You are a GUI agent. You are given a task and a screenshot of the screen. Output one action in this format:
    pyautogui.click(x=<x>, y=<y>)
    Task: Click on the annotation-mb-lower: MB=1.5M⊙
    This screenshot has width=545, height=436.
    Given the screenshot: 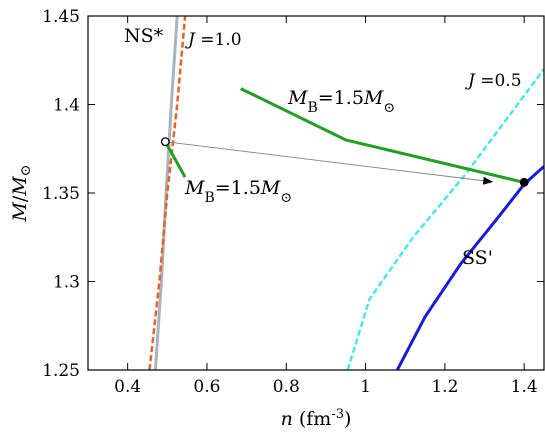 What is the action you would take?
    pyautogui.click(x=238, y=191)
    